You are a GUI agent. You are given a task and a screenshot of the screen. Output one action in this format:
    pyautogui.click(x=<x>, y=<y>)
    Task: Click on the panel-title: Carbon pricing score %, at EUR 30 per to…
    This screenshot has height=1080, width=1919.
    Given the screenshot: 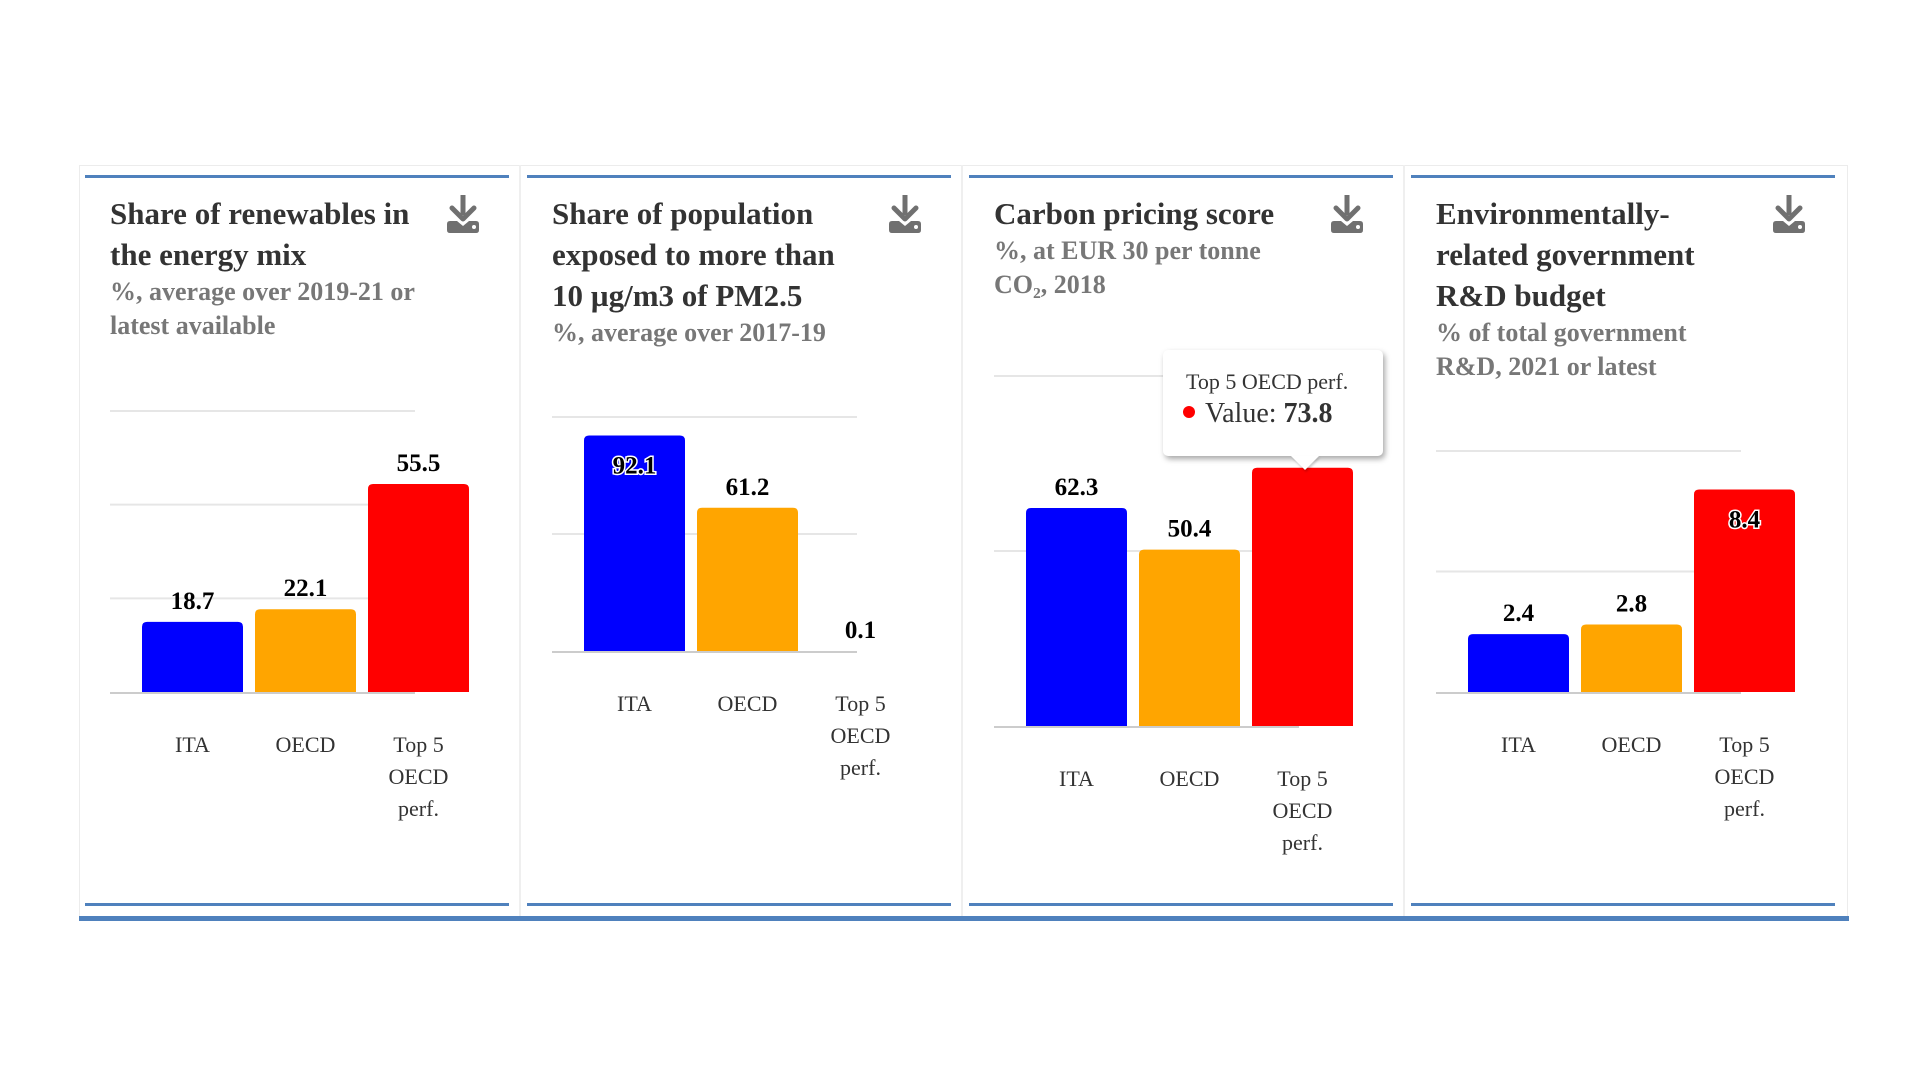 What is the action you would take?
    pyautogui.click(x=1154, y=247)
    